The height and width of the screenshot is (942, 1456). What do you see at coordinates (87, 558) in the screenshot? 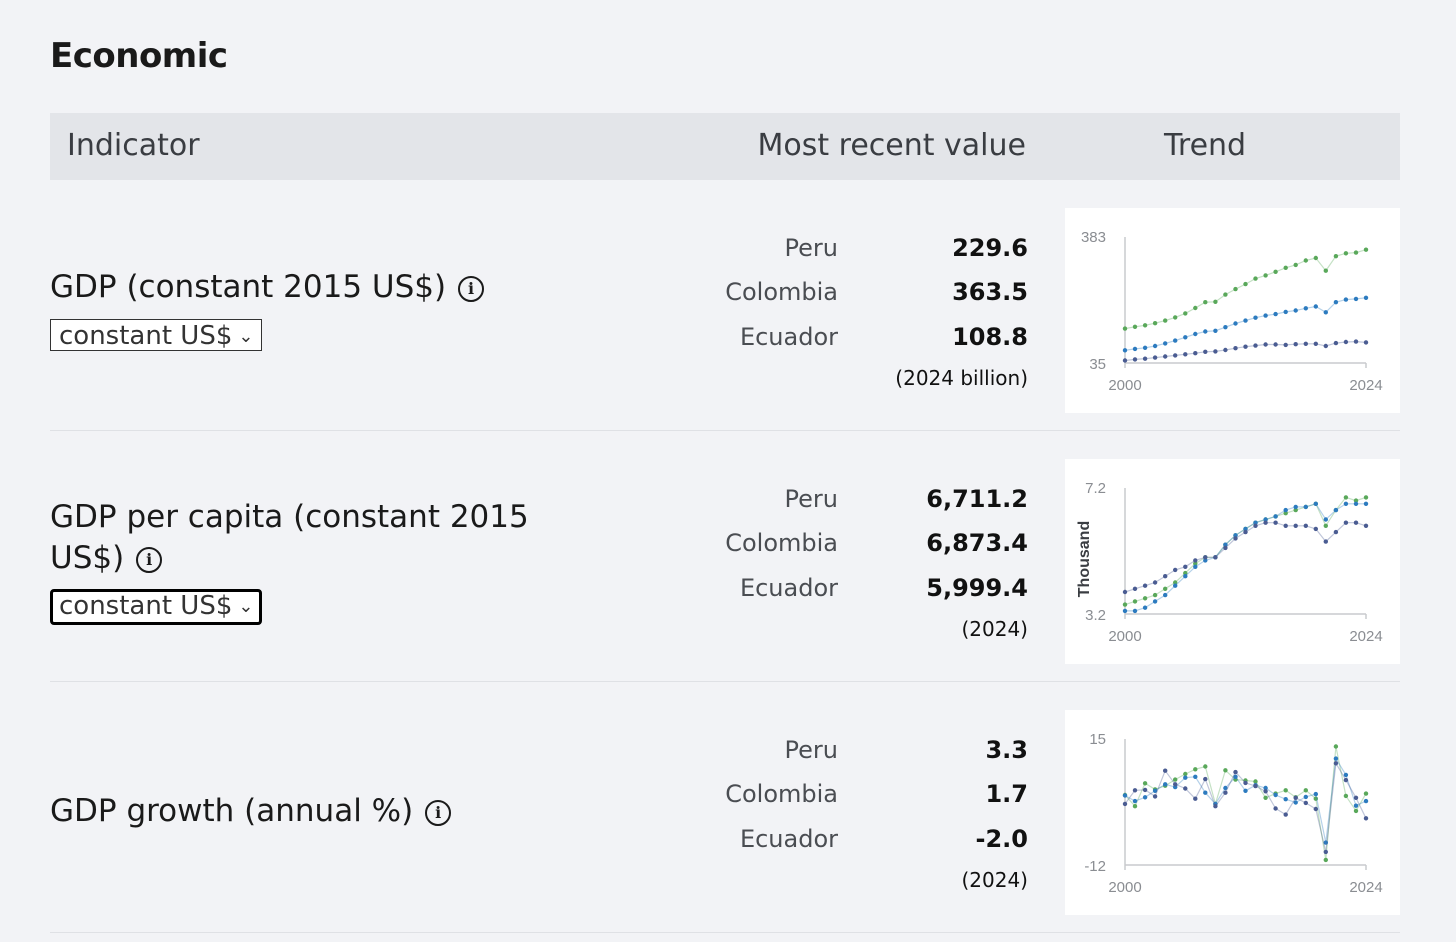
I see `indicator-title-line: US$)` at bounding box center [87, 558].